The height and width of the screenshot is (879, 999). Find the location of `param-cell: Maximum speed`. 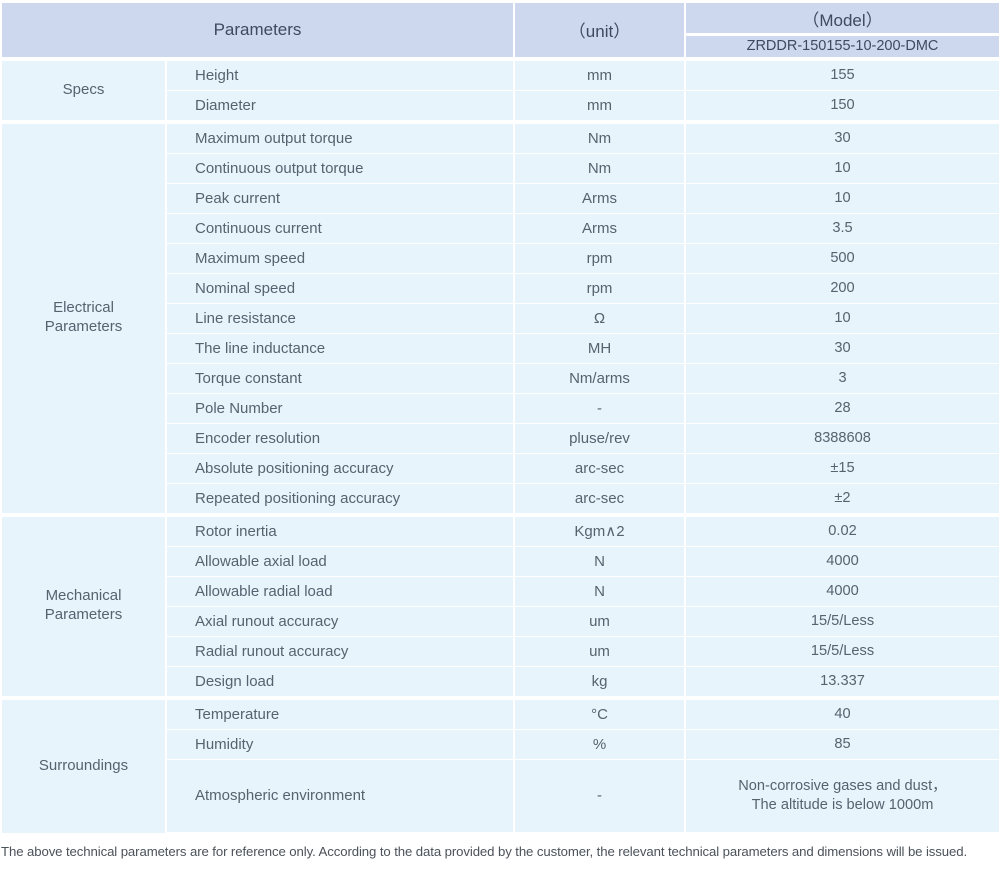

param-cell: Maximum speed is located at coordinates (340, 258).